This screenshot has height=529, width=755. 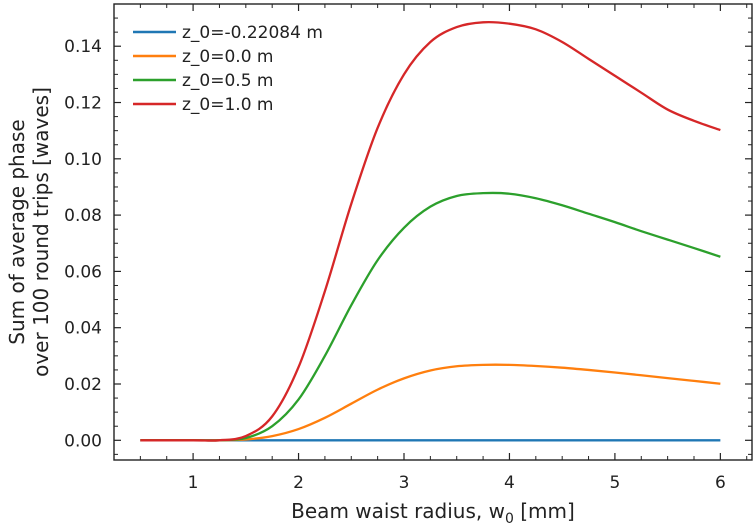 What do you see at coordinates (720, 483) in the screenshot?
I see `x-tick-label: 6` at bounding box center [720, 483].